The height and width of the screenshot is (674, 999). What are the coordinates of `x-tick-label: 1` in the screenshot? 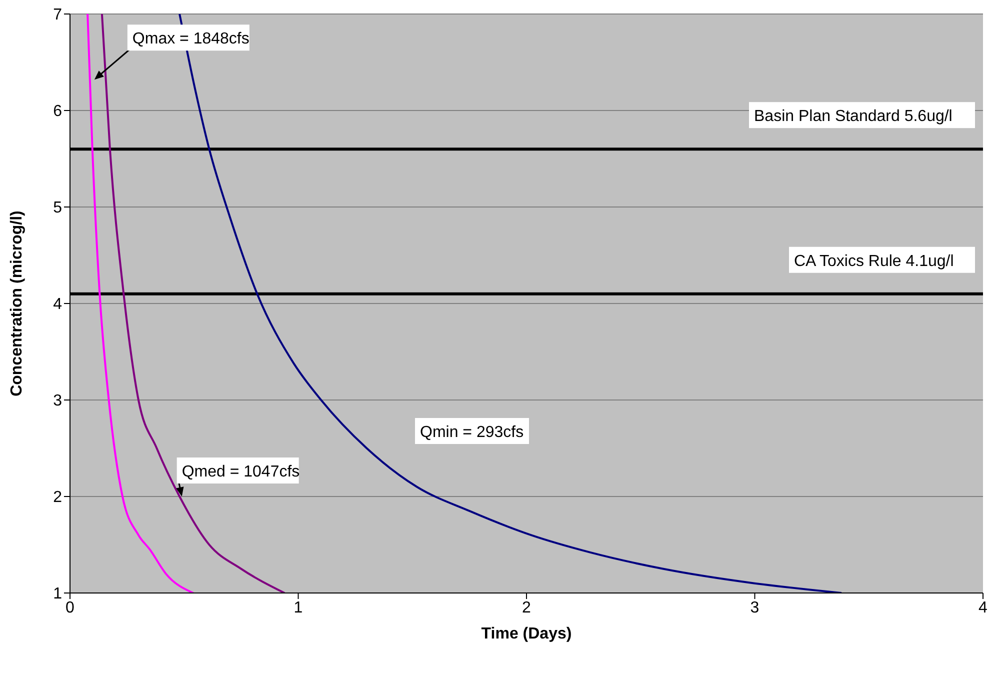 It's located at (298, 607).